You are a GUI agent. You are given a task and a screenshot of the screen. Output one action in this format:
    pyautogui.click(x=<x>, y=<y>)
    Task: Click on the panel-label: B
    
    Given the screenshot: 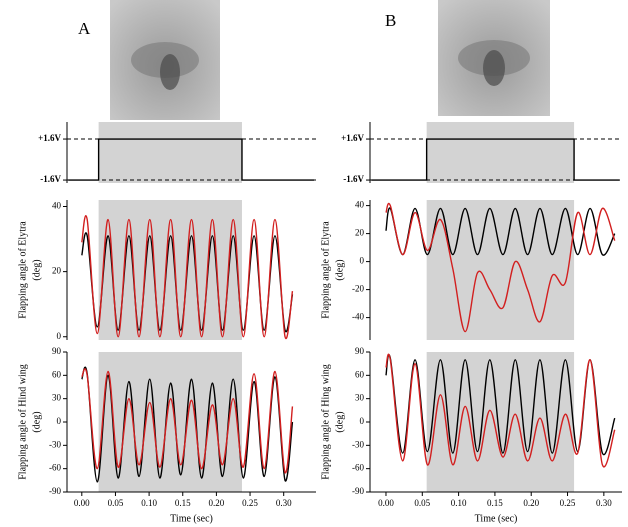 What is the action you would take?
    pyautogui.click(x=390, y=20)
    